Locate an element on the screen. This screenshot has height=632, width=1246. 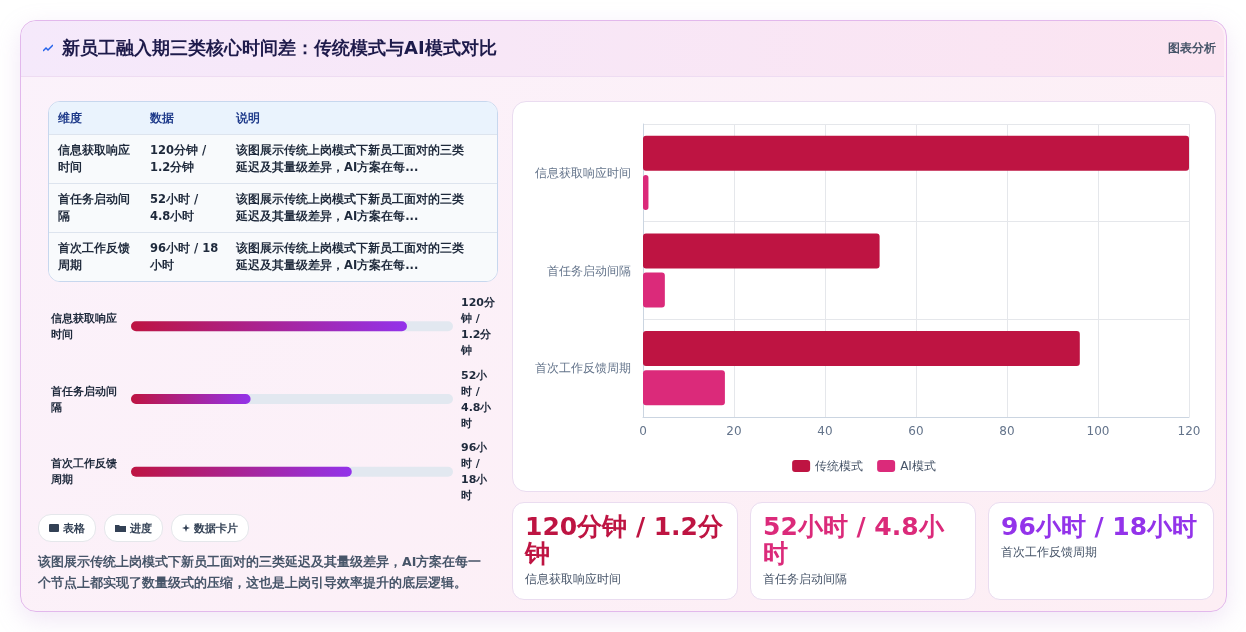
text: 该图展示传统上岗模式下新员工面对的三类延迟及其量级差异，AI方案在每一个节点上都实现了数量级式的压缩，这也是上岗引导效率提升的底层逻辑。 is located at coordinates (260, 572).